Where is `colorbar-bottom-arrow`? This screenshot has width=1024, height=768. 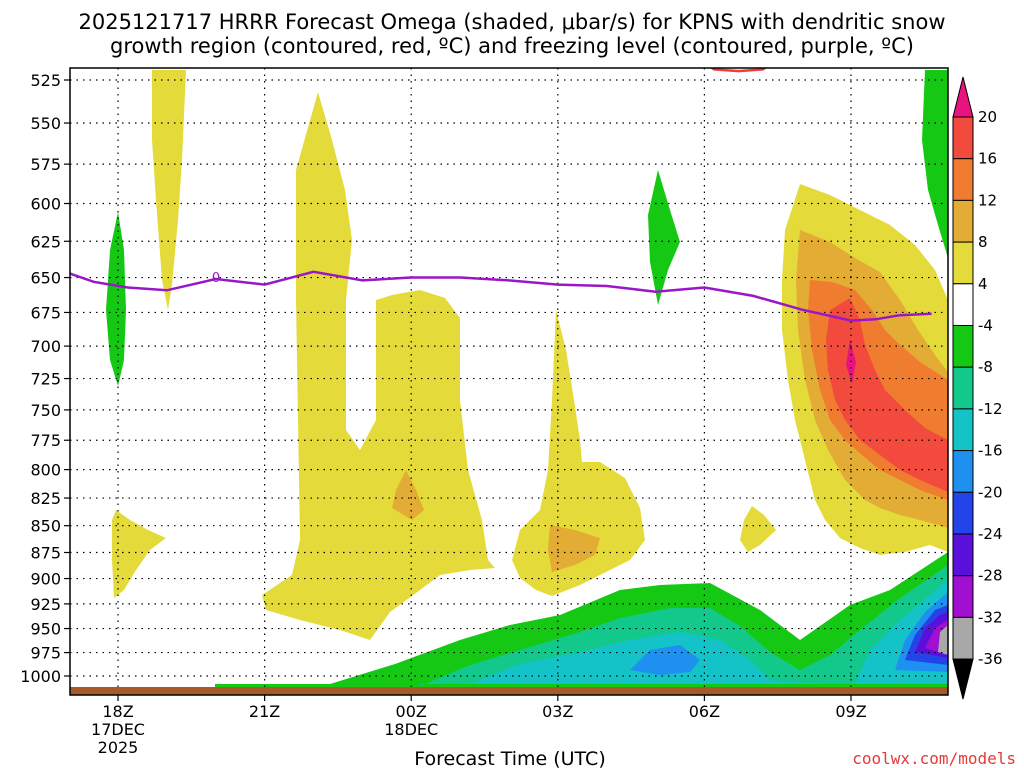 colorbar-bottom-arrow is located at coordinates (963, 679).